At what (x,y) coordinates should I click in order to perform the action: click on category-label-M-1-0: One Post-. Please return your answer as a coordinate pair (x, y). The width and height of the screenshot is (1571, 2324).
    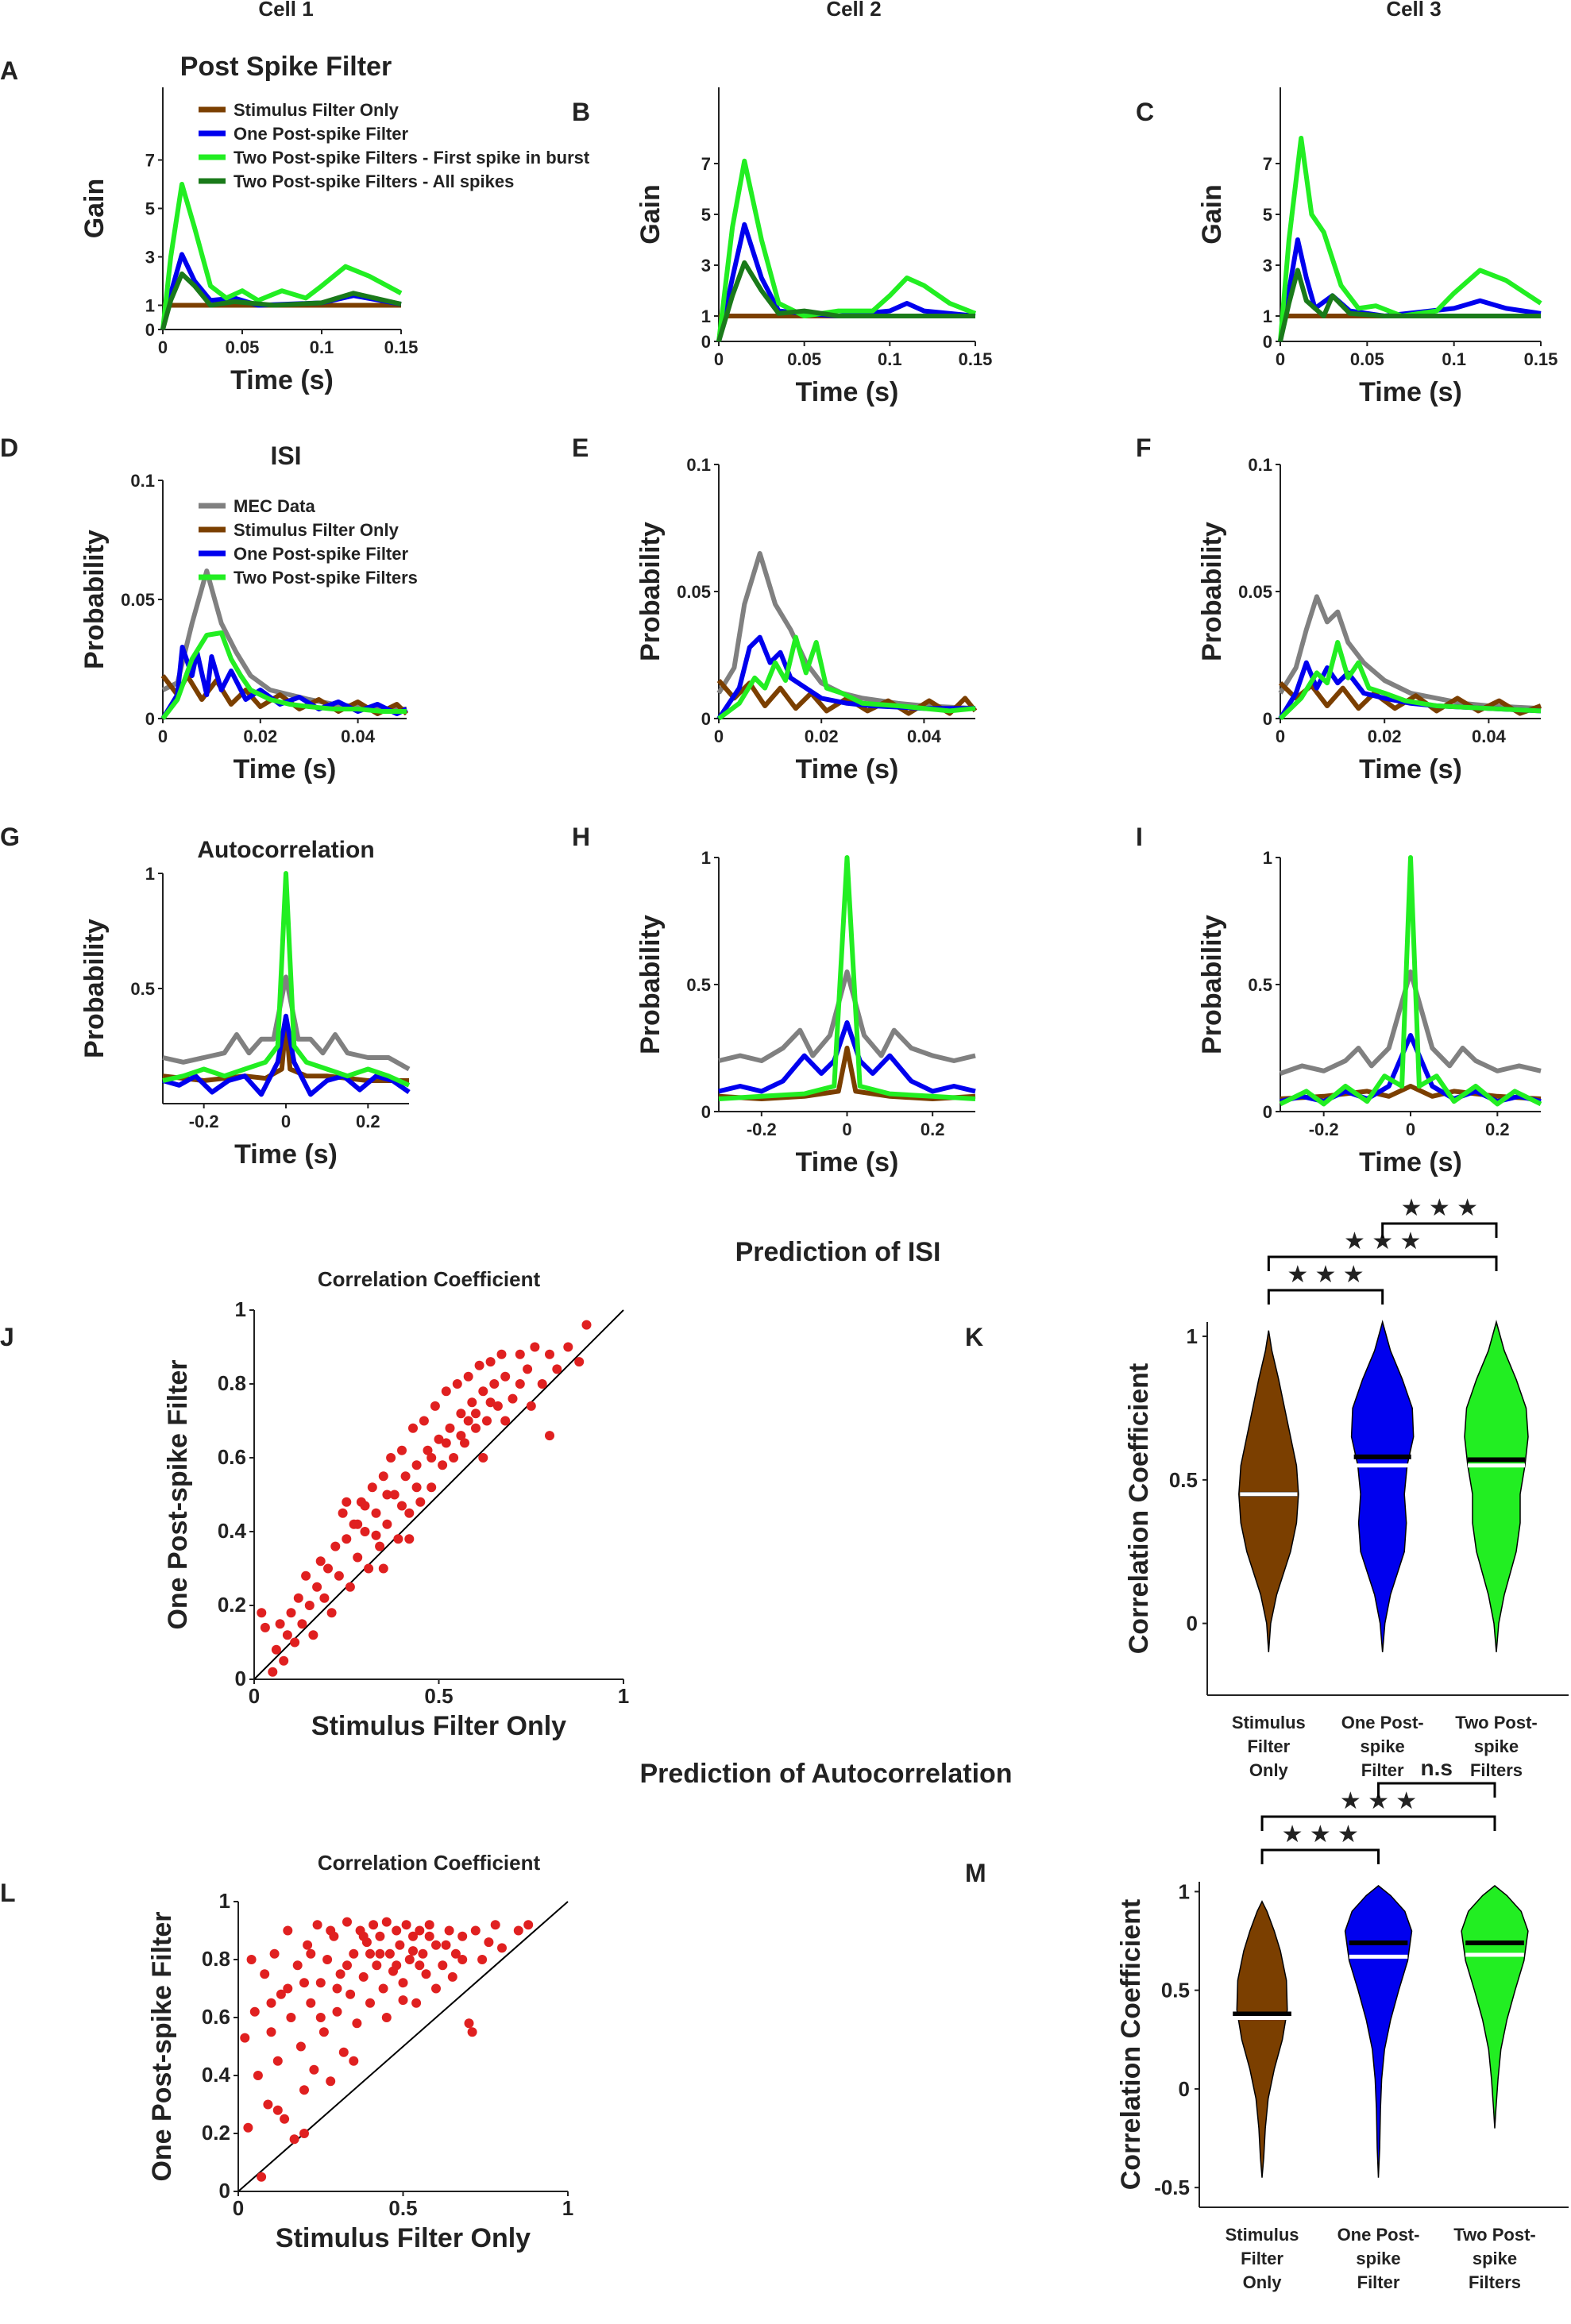
    Looking at the image, I should click on (1379, 2235).